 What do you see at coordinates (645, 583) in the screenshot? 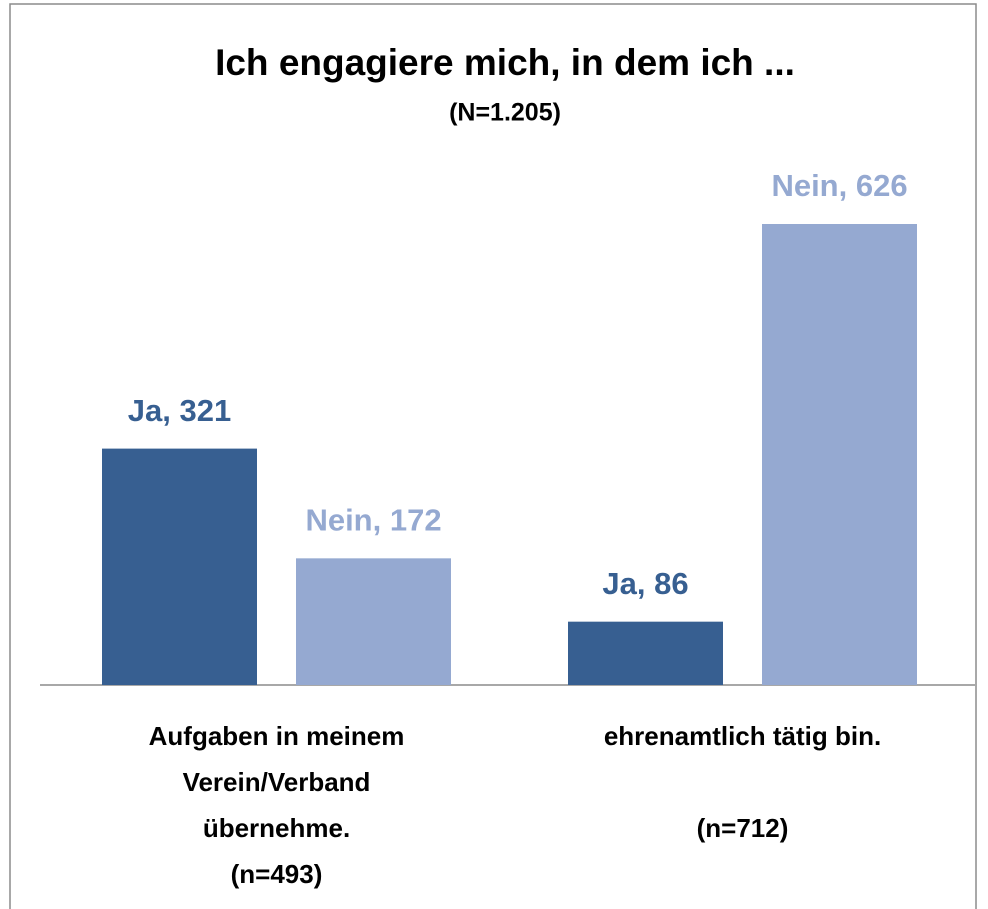
I see `data-label: Ja, 86` at bounding box center [645, 583].